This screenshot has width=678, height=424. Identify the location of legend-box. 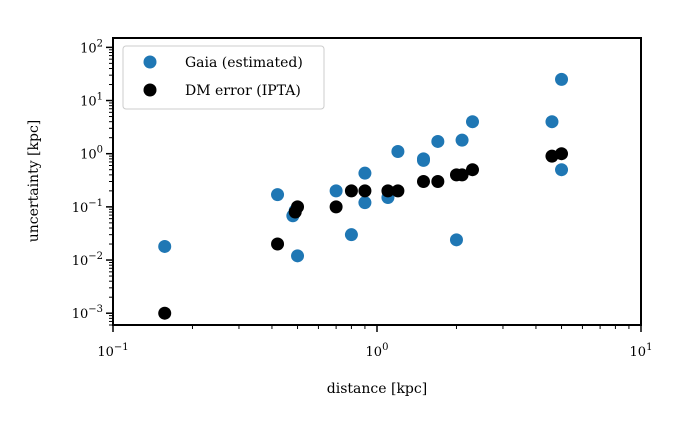
(223, 77).